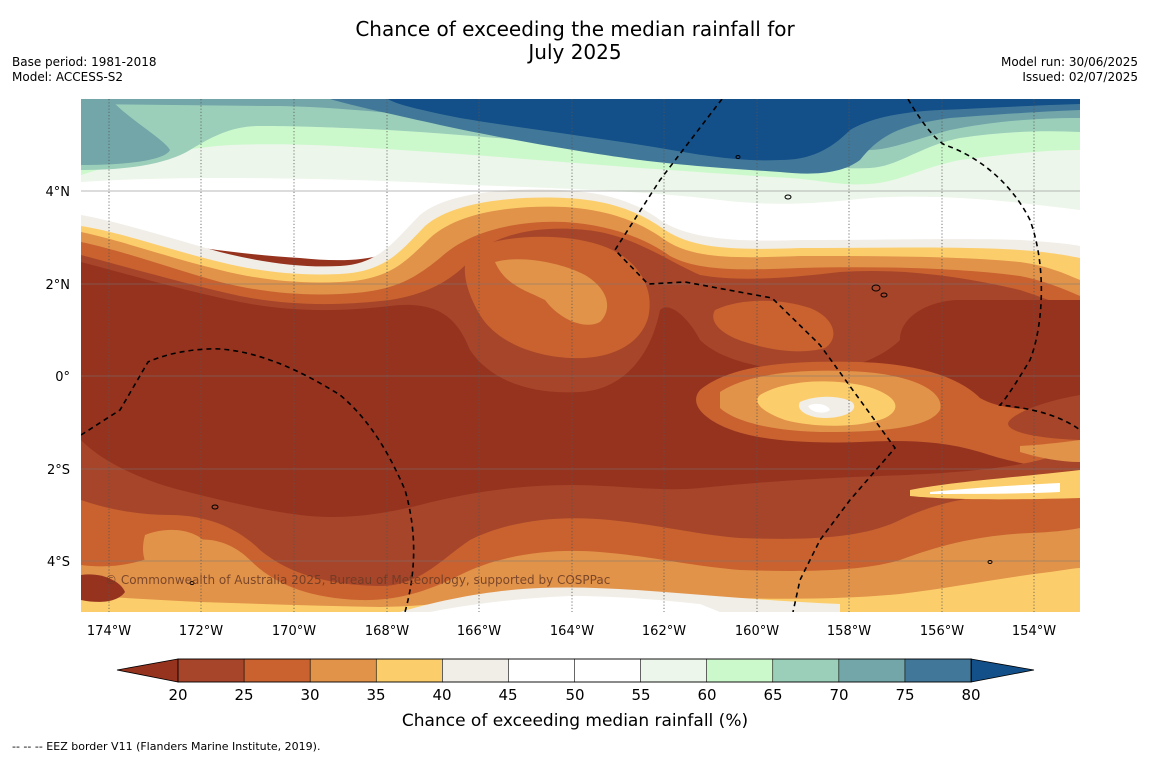 This screenshot has width=1150, height=758. What do you see at coordinates (575, 604) in the screenshot?
I see `band-south-white` at bounding box center [575, 604].